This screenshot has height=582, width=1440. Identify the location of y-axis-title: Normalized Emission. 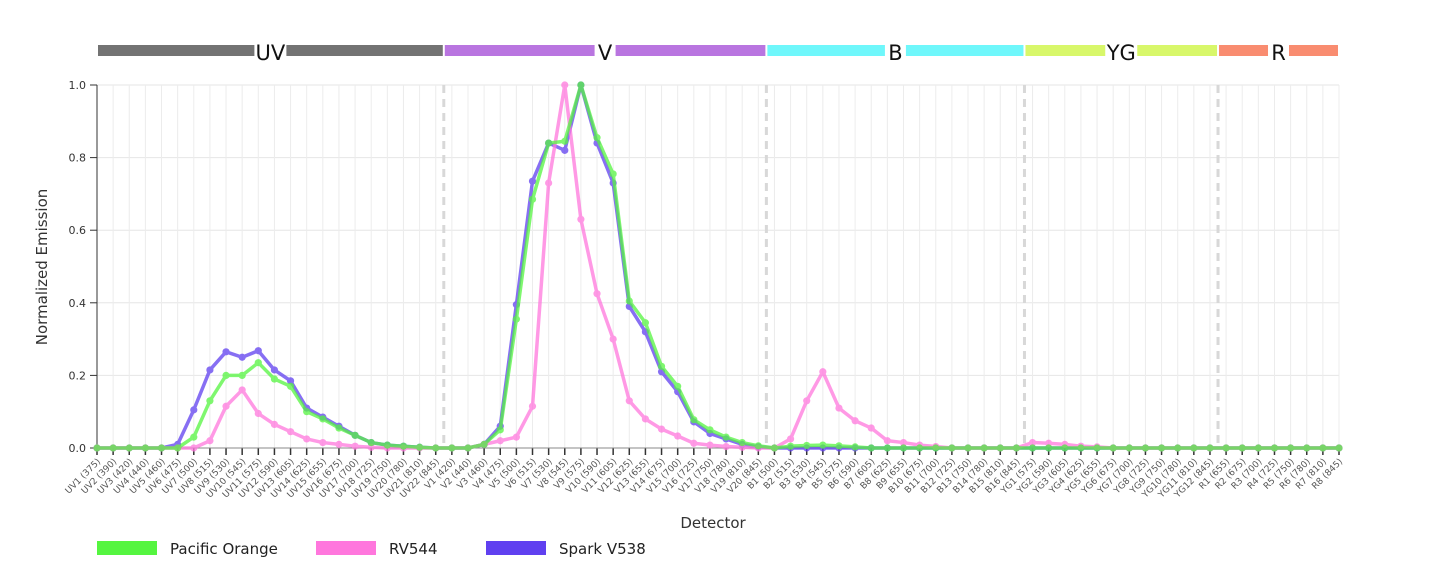
(42, 267).